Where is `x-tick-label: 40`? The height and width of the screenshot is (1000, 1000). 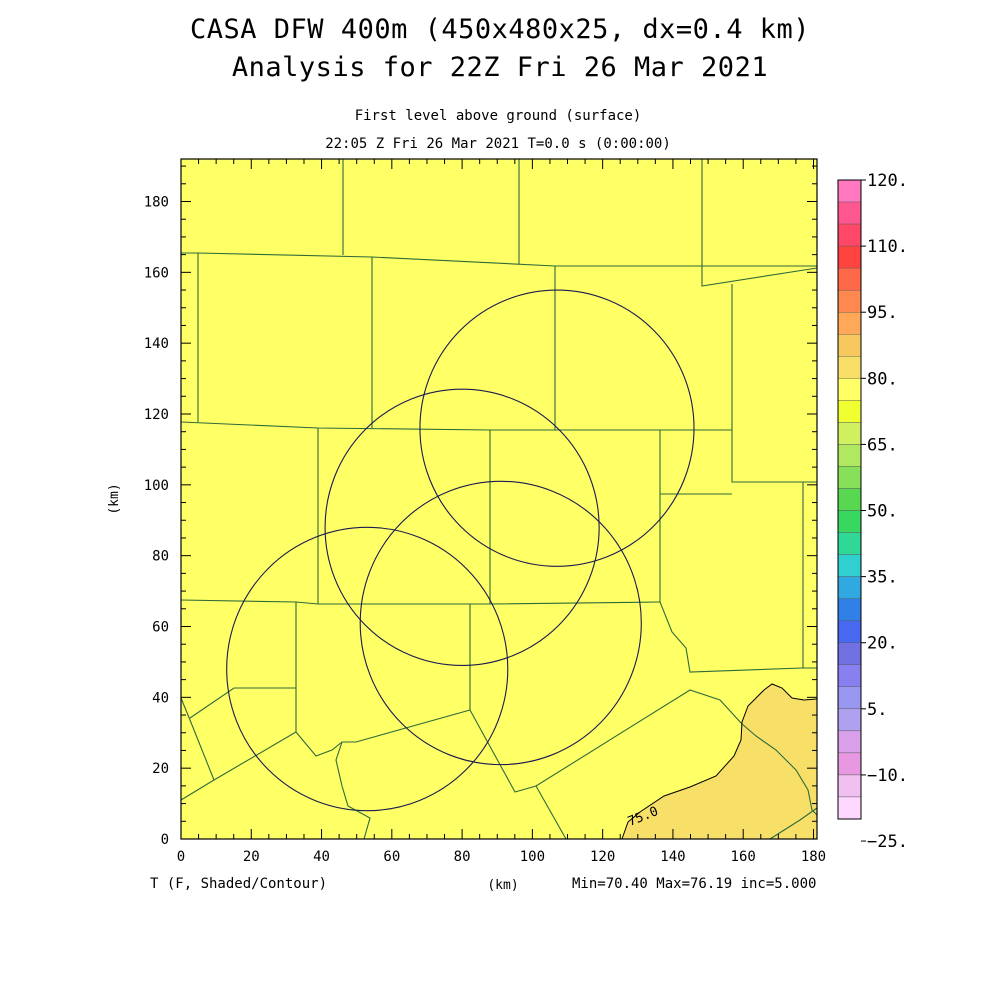 x-tick-label: 40 is located at coordinates (321, 857).